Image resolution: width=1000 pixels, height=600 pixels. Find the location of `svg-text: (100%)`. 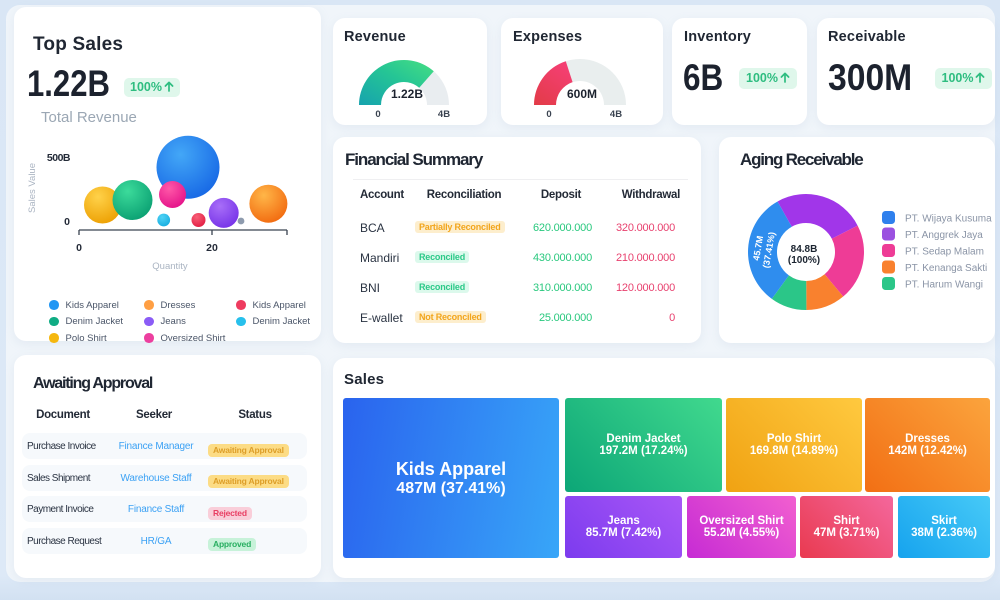

svg-text: (100%) is located at coordinates (804, 260).